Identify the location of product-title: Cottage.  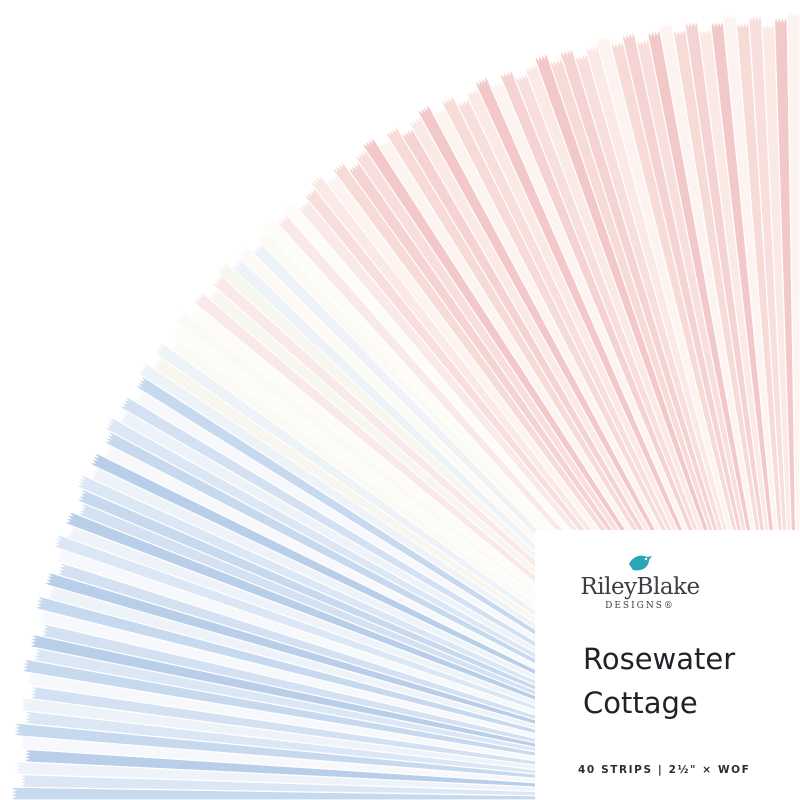
(640, 703).